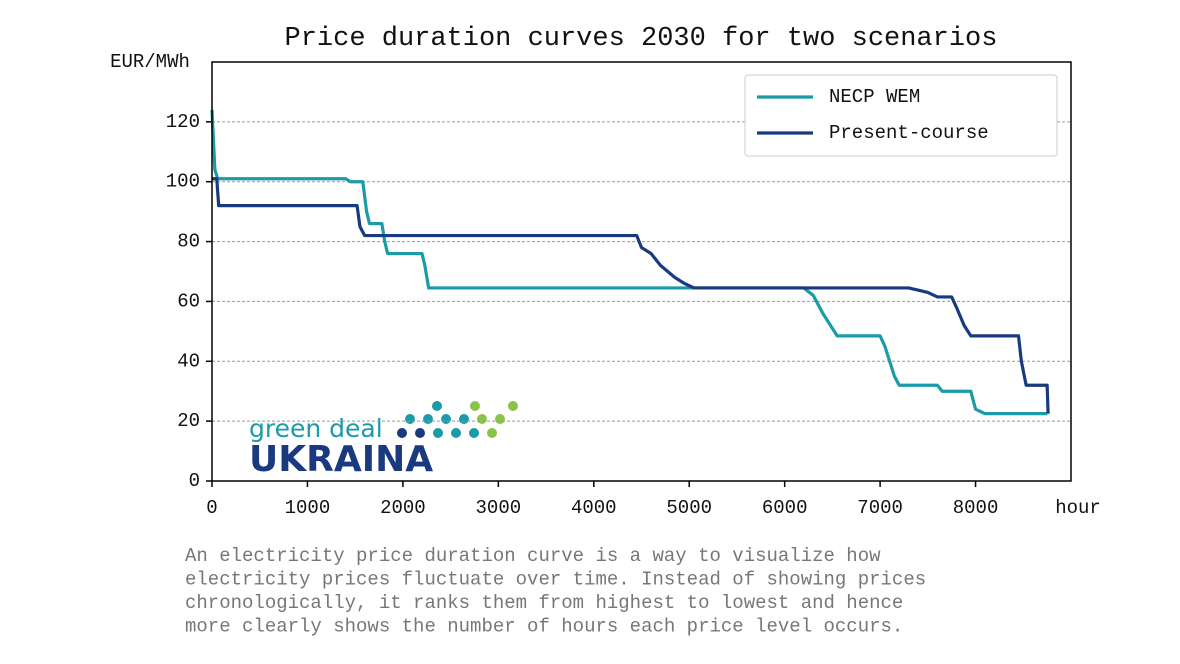 This screenshot has width=1180, height=664. I want to click on x-tick-label: 2000, so click(403, 508).